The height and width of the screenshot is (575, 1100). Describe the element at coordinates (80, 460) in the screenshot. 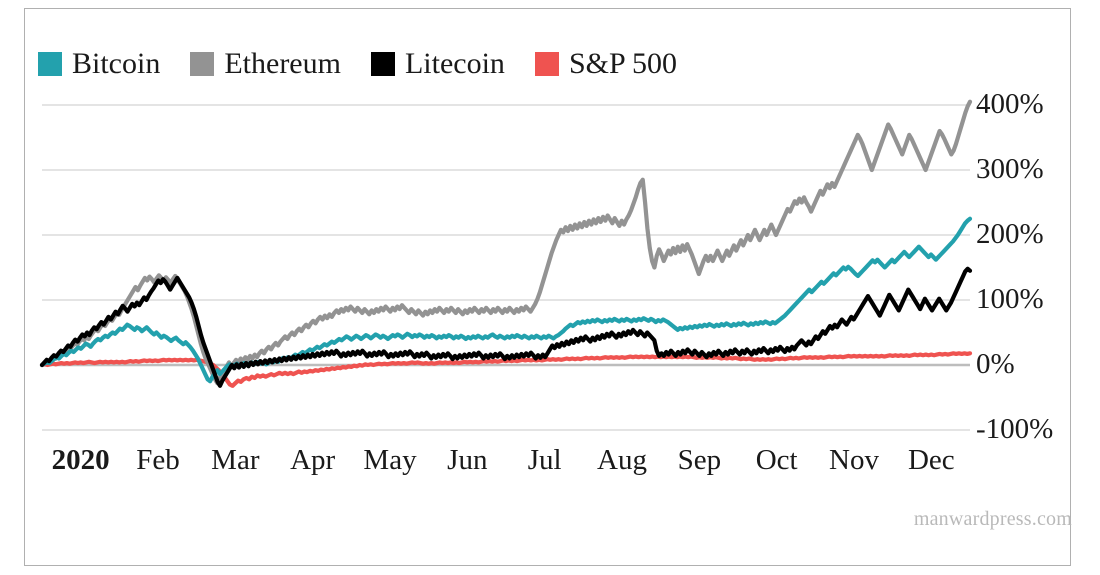

I see `x-tick-label-jan: 2020` at that location.